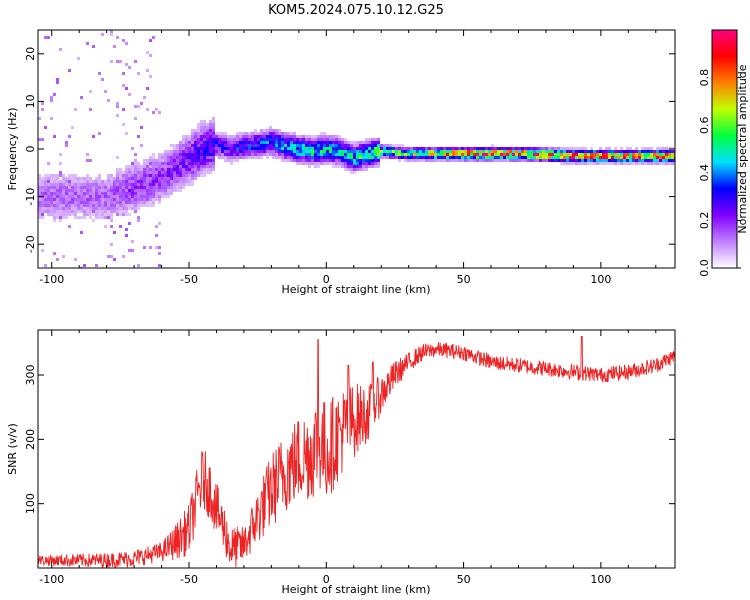 The height and width of the screenshot is (600, 750). I want to click on colorbar-gradient, so click(724, 149).